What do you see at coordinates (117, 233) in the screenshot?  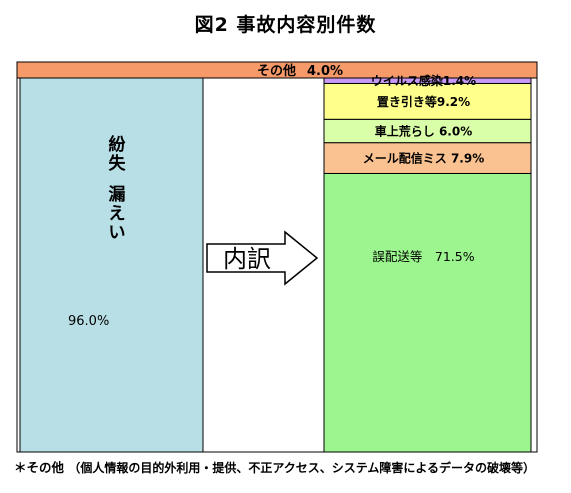 I see `segment-label-lost-char: い` at bounding box center [117, 233].